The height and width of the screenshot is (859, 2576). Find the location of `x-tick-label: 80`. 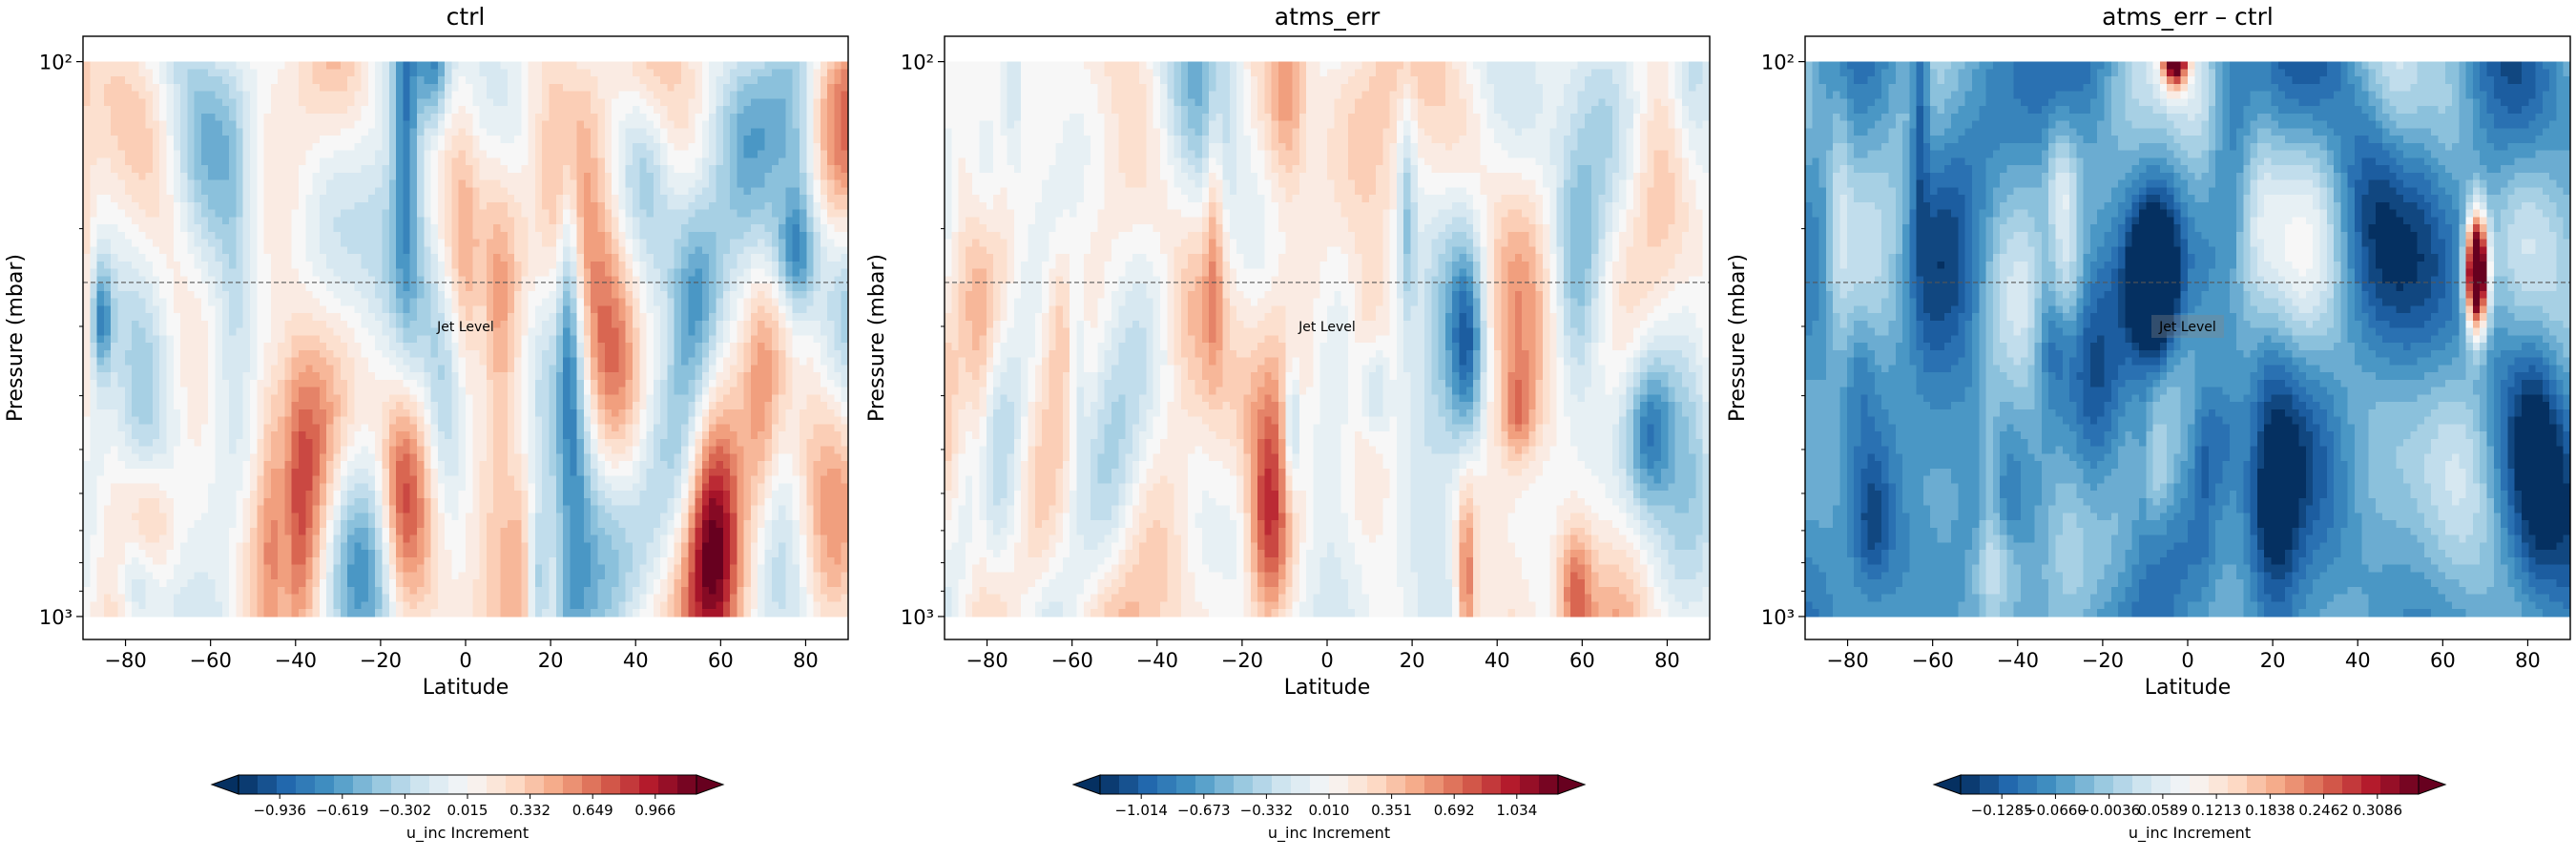

x-tick-label: 80 is located at coordinates (2528, 660).